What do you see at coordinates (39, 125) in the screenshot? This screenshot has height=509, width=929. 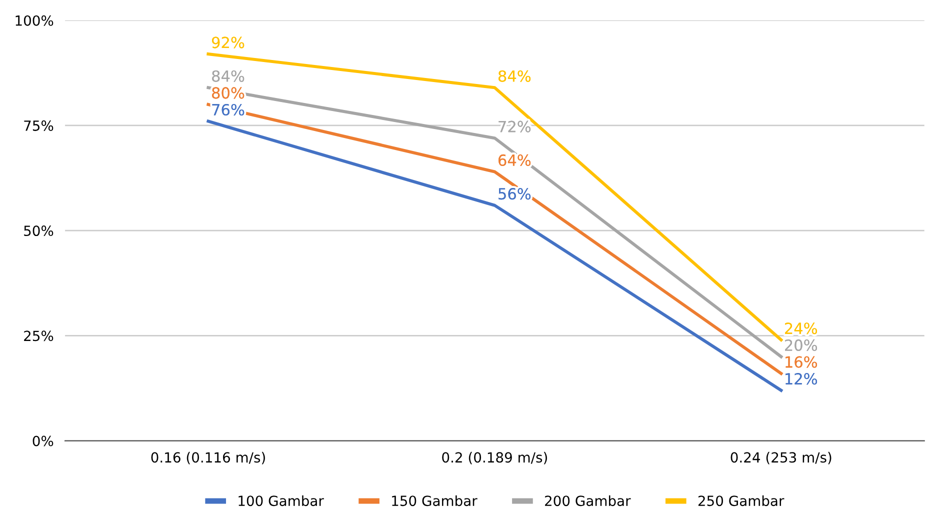 I see `y-tick-label: 75%` at bounding box center [39, 125].